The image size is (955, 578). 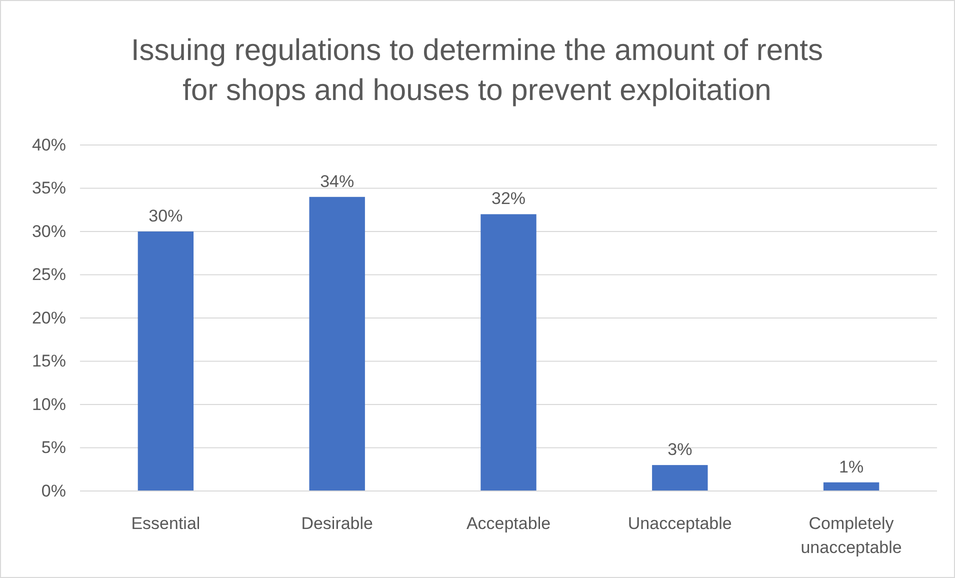 I want to click on y-tick-label: 30%, so click(x=49, y=231).